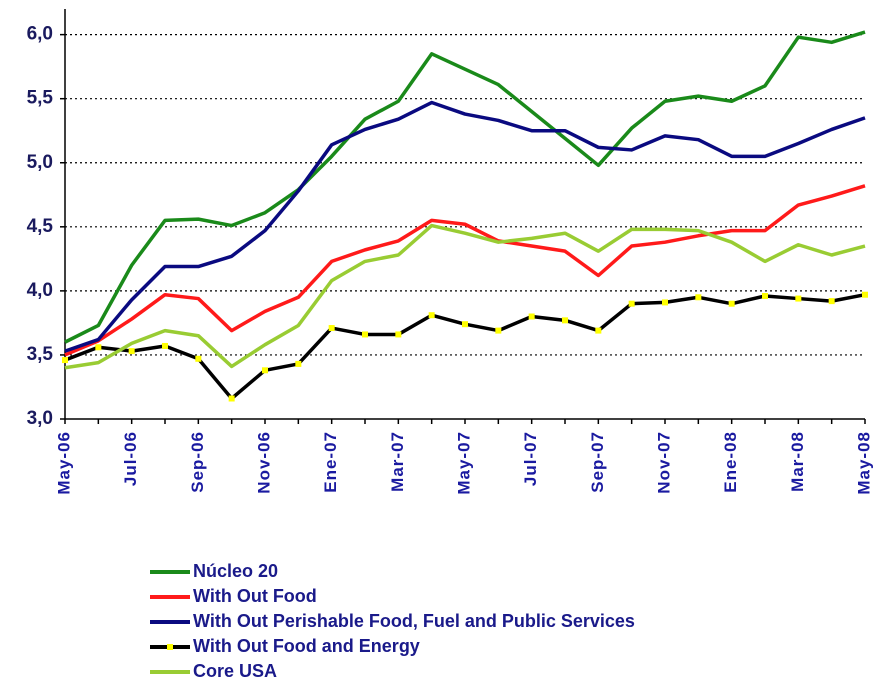 The width and height of the screenshot is (880, 684). I want to click on legend-marker, so click(170, 647).